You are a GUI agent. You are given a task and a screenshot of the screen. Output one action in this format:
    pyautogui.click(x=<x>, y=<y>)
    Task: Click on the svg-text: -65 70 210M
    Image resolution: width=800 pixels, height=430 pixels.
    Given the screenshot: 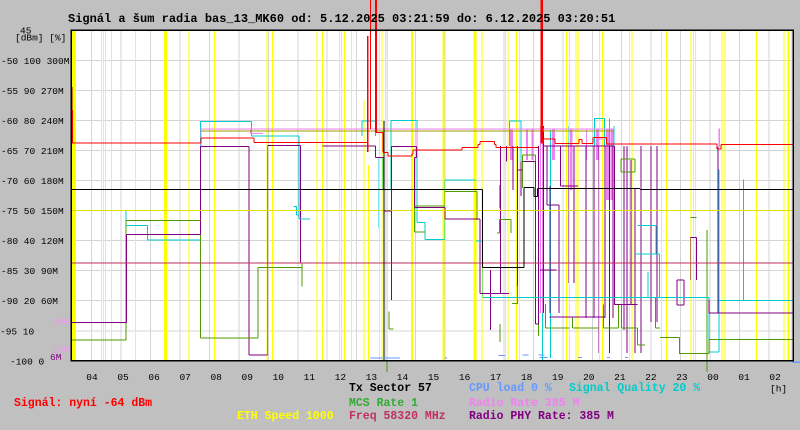 What is the action you would take?
    pyautogui.click(x=32, y=151)
    